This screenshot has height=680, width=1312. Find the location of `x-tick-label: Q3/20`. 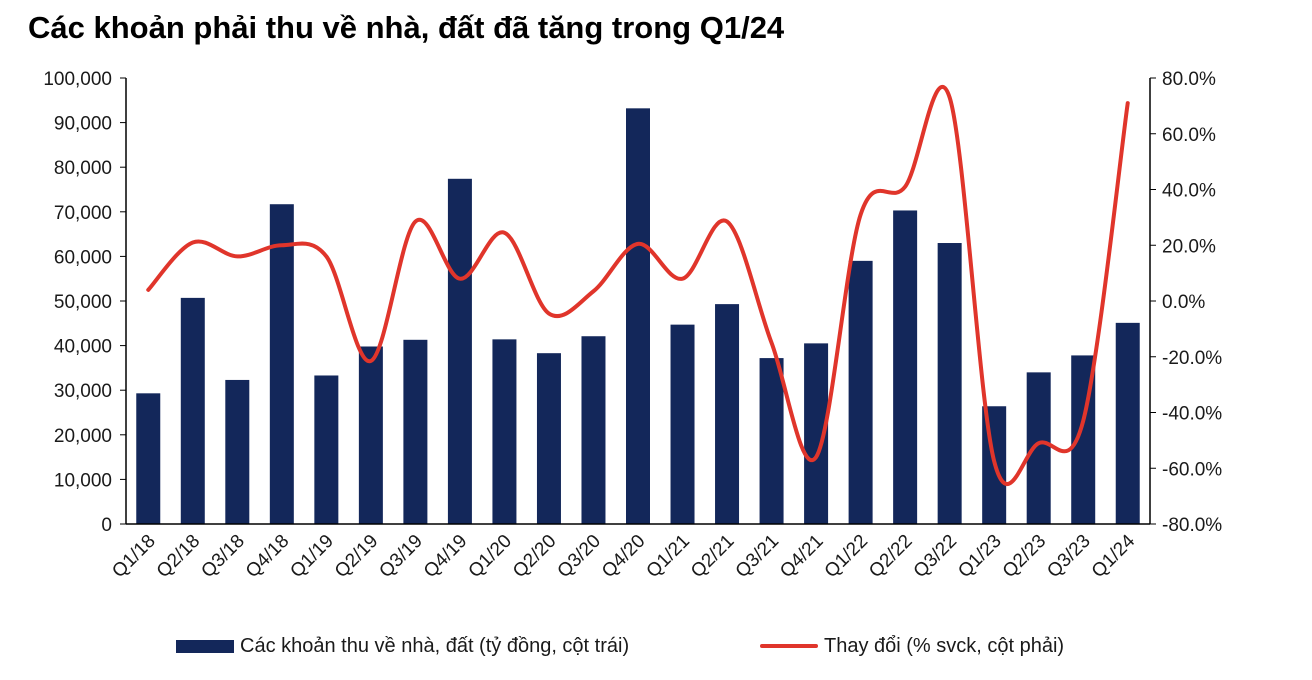

x-tick-label: Q3/20 is located at coordinates (579, 556).